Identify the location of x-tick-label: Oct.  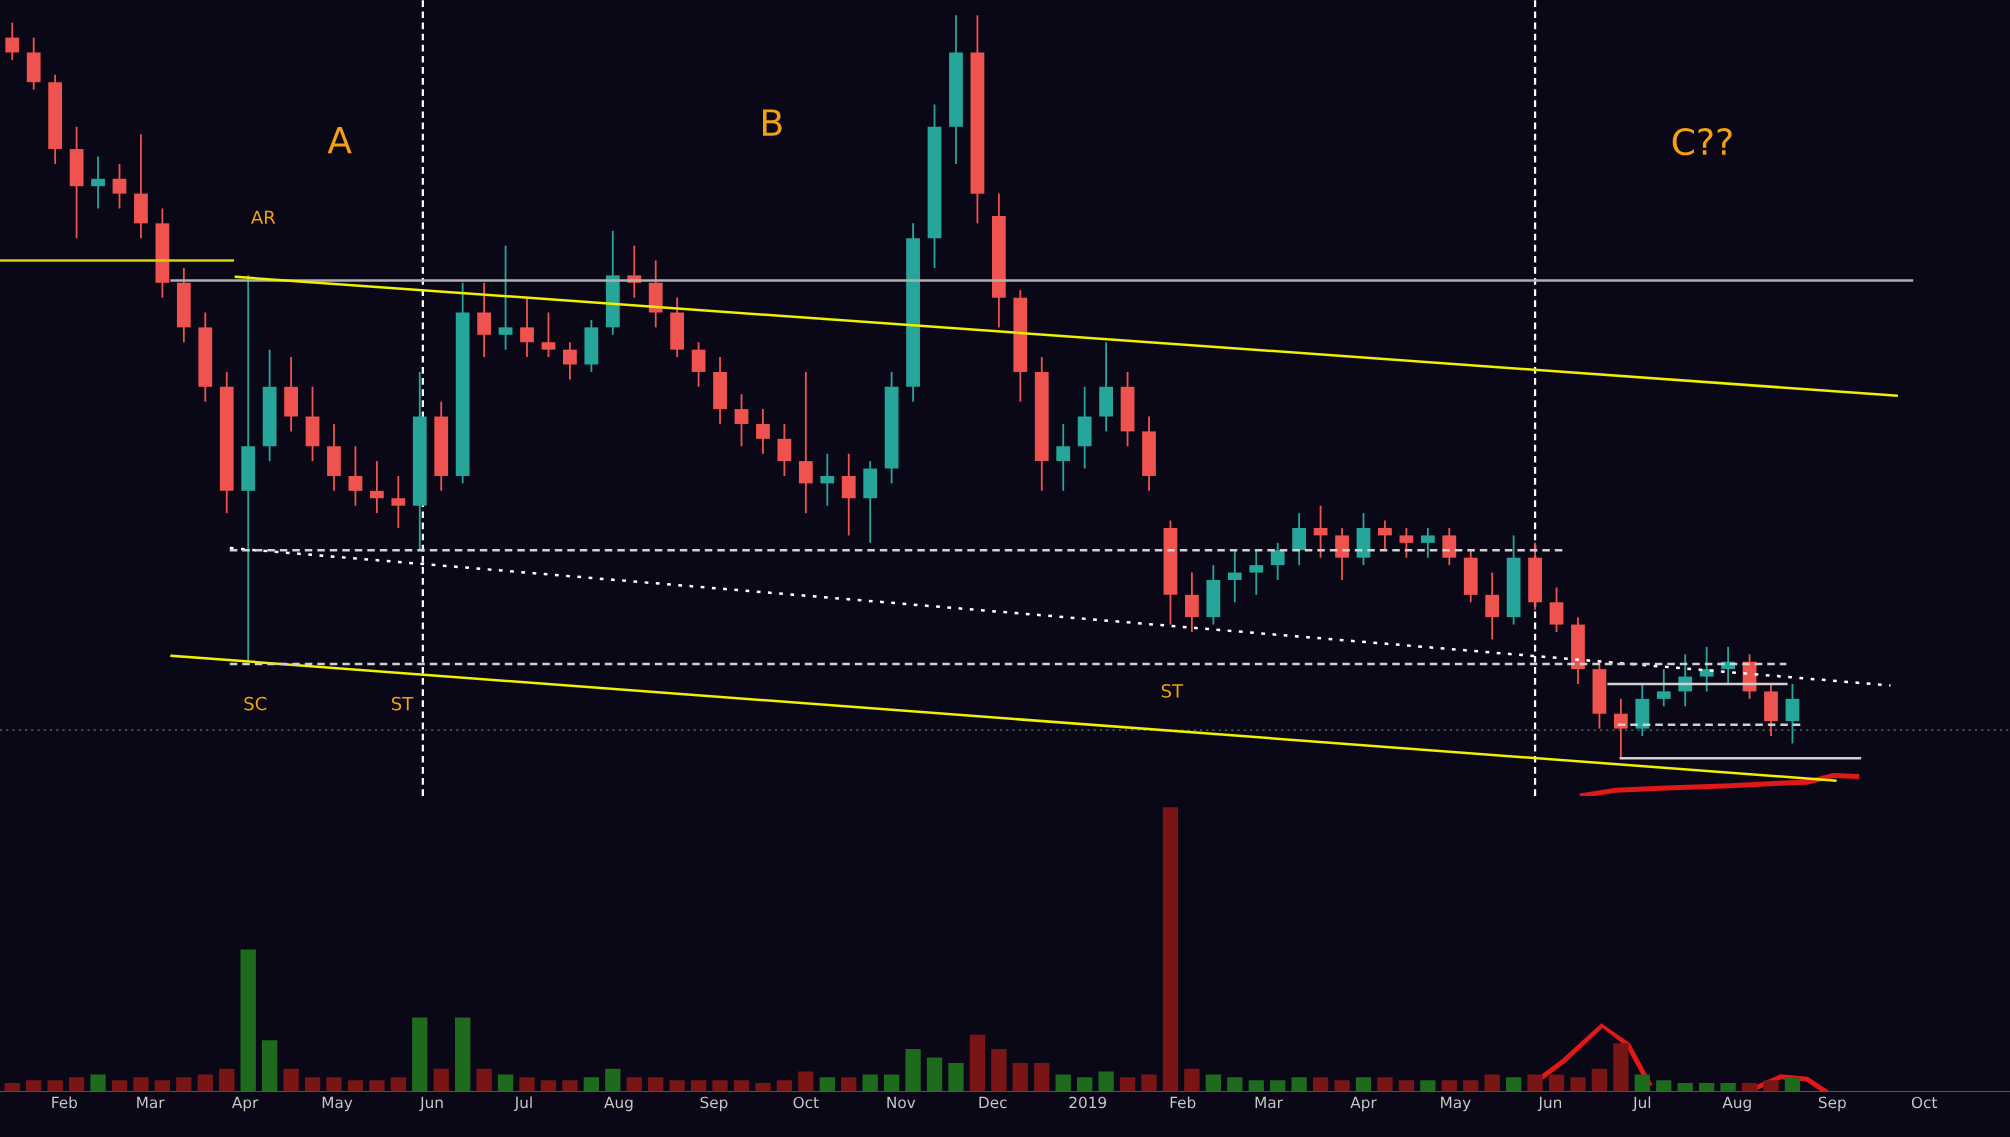
(806, 1102).